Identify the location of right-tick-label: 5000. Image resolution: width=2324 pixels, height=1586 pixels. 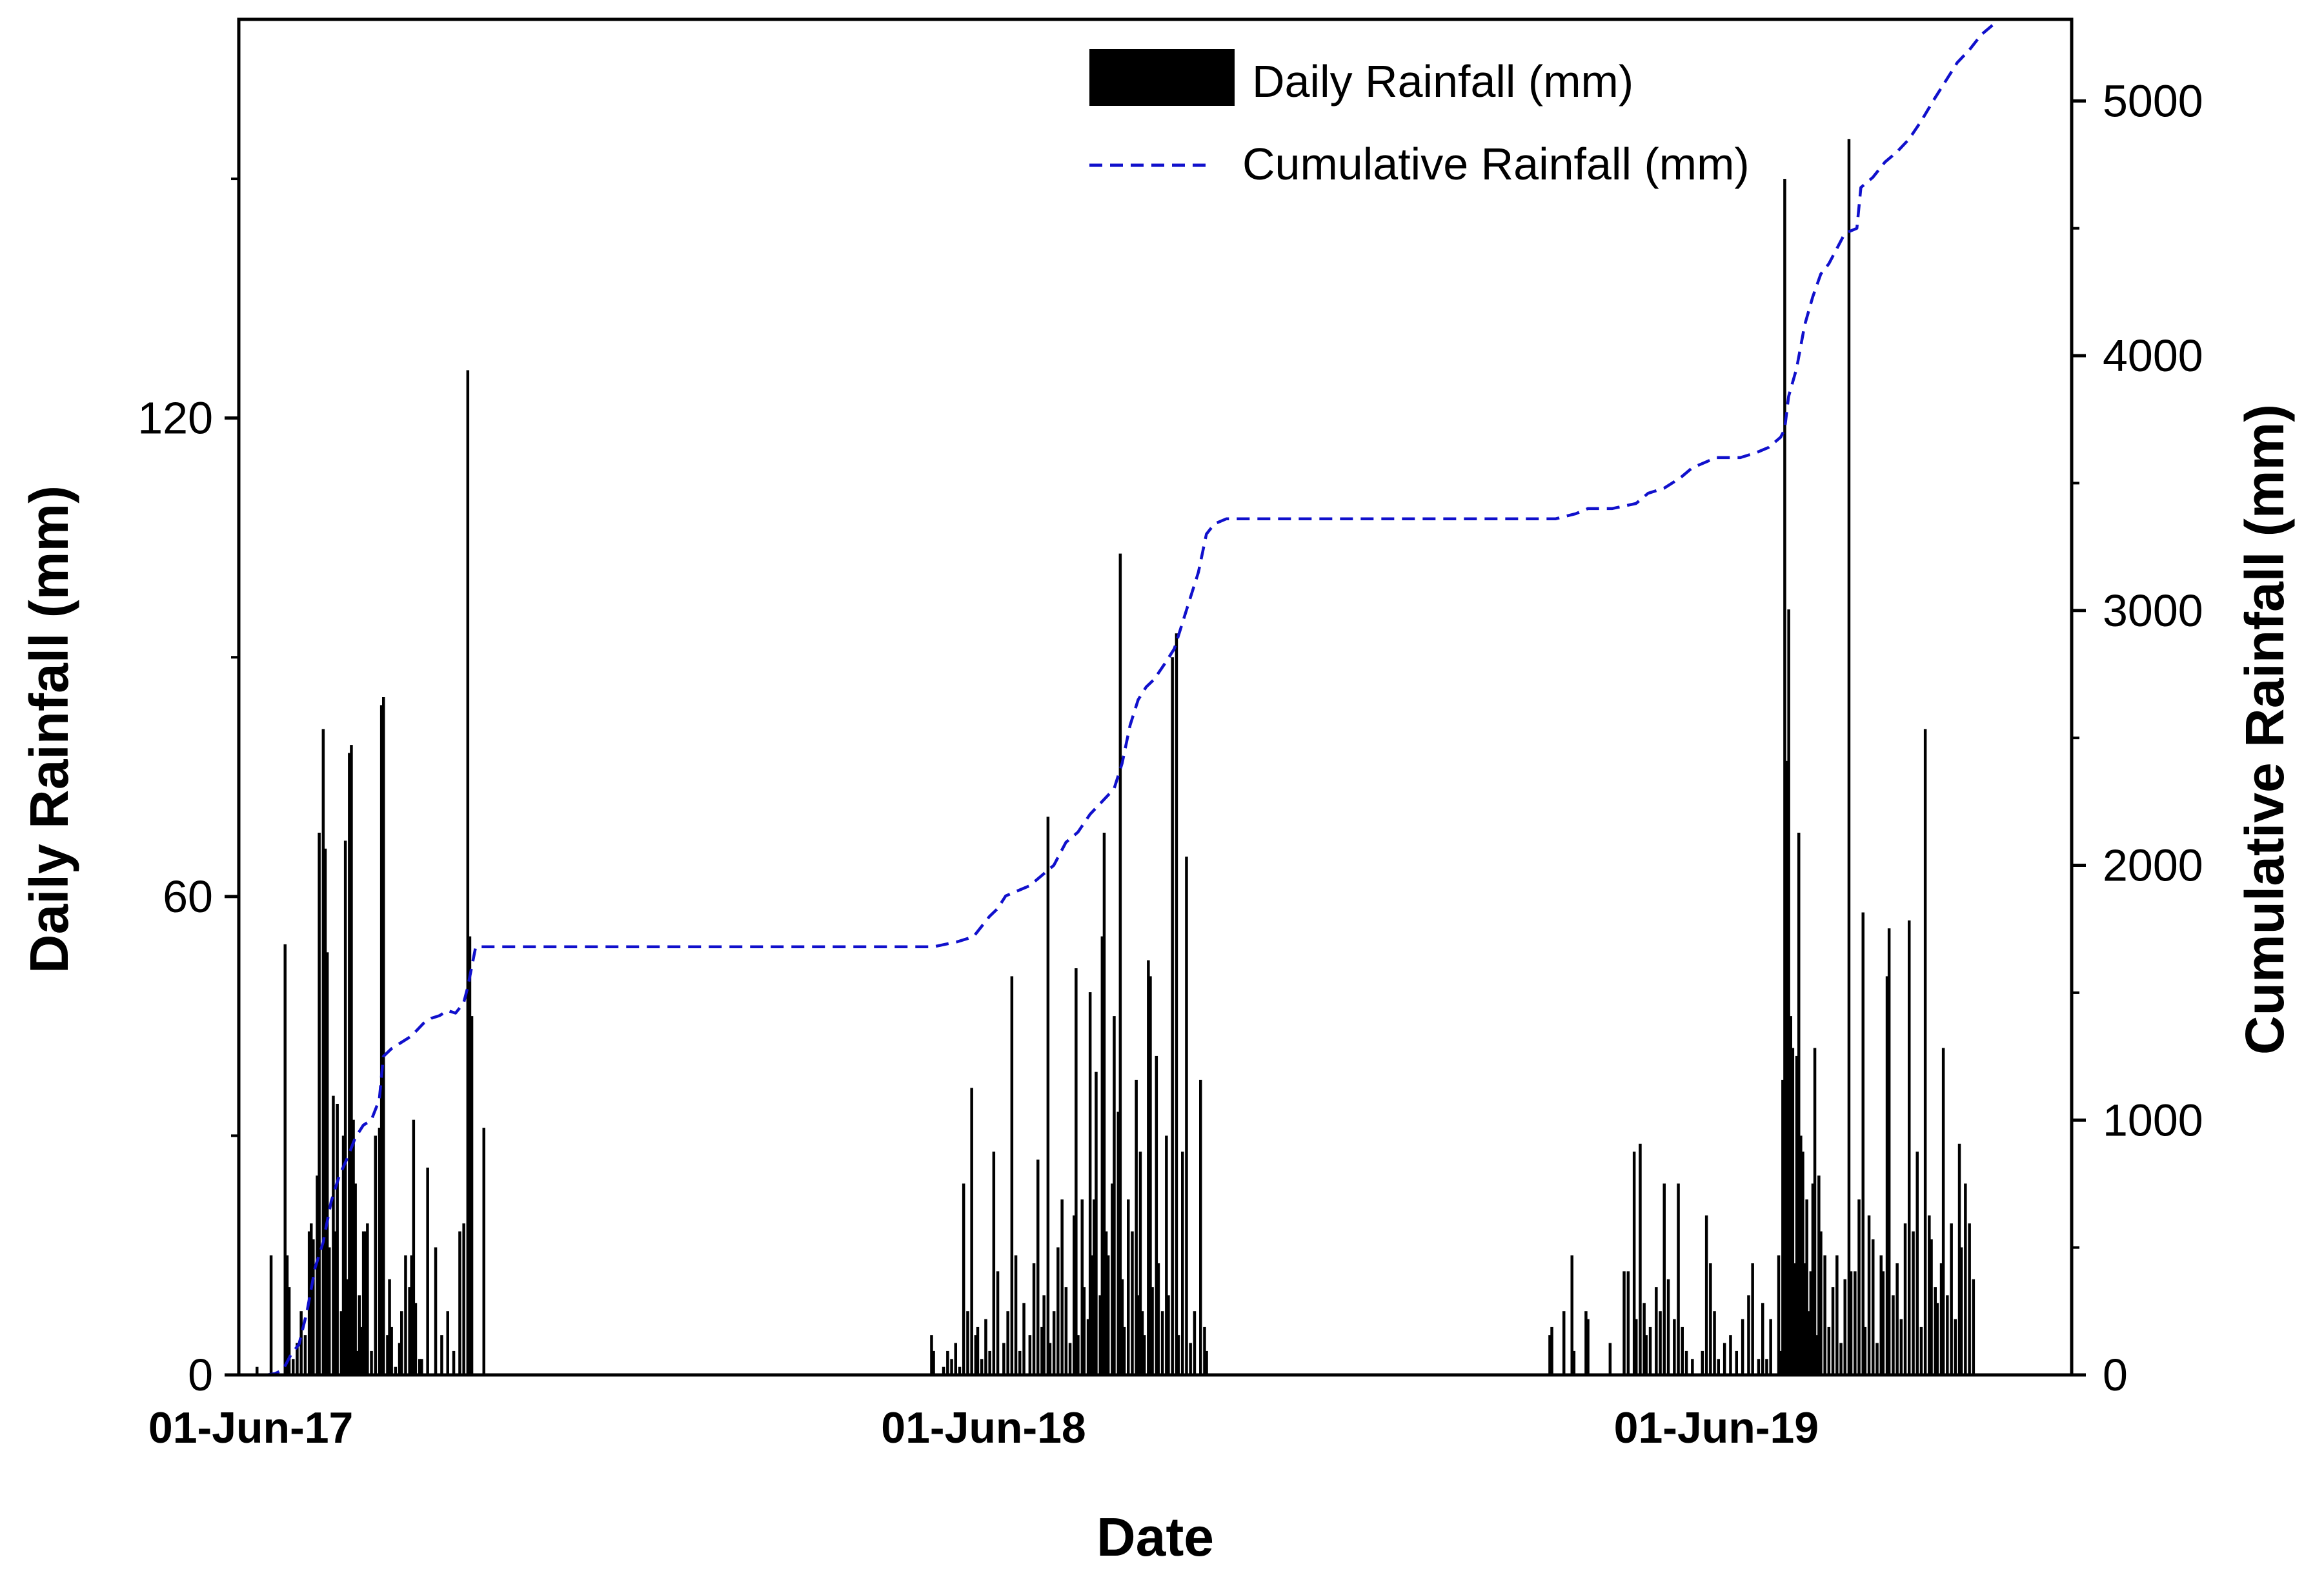
(2153, 101).